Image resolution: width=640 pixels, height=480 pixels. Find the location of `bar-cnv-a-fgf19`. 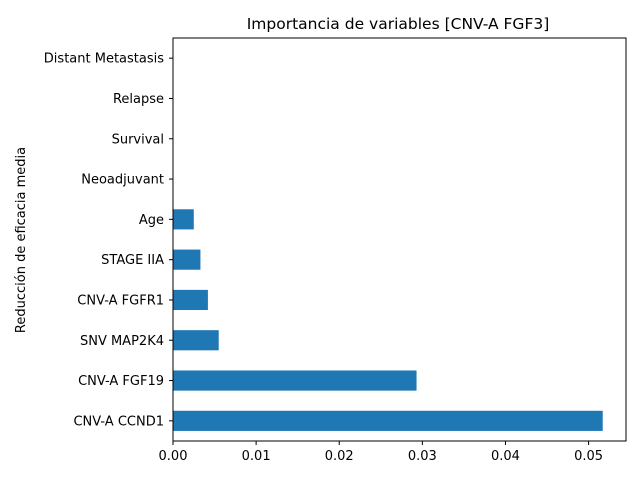

bar-cnv-a-fgf19 is located at coordinates (295, 380).